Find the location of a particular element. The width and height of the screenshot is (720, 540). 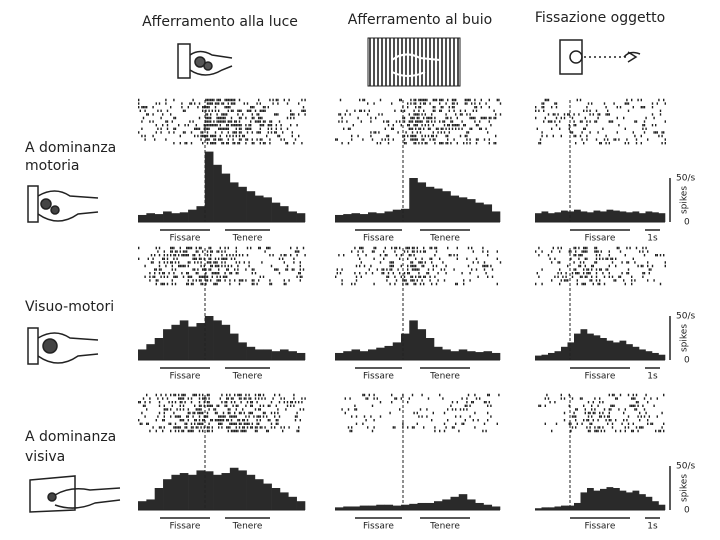

row-label: A dominanza is located at coordinates (70, 148).